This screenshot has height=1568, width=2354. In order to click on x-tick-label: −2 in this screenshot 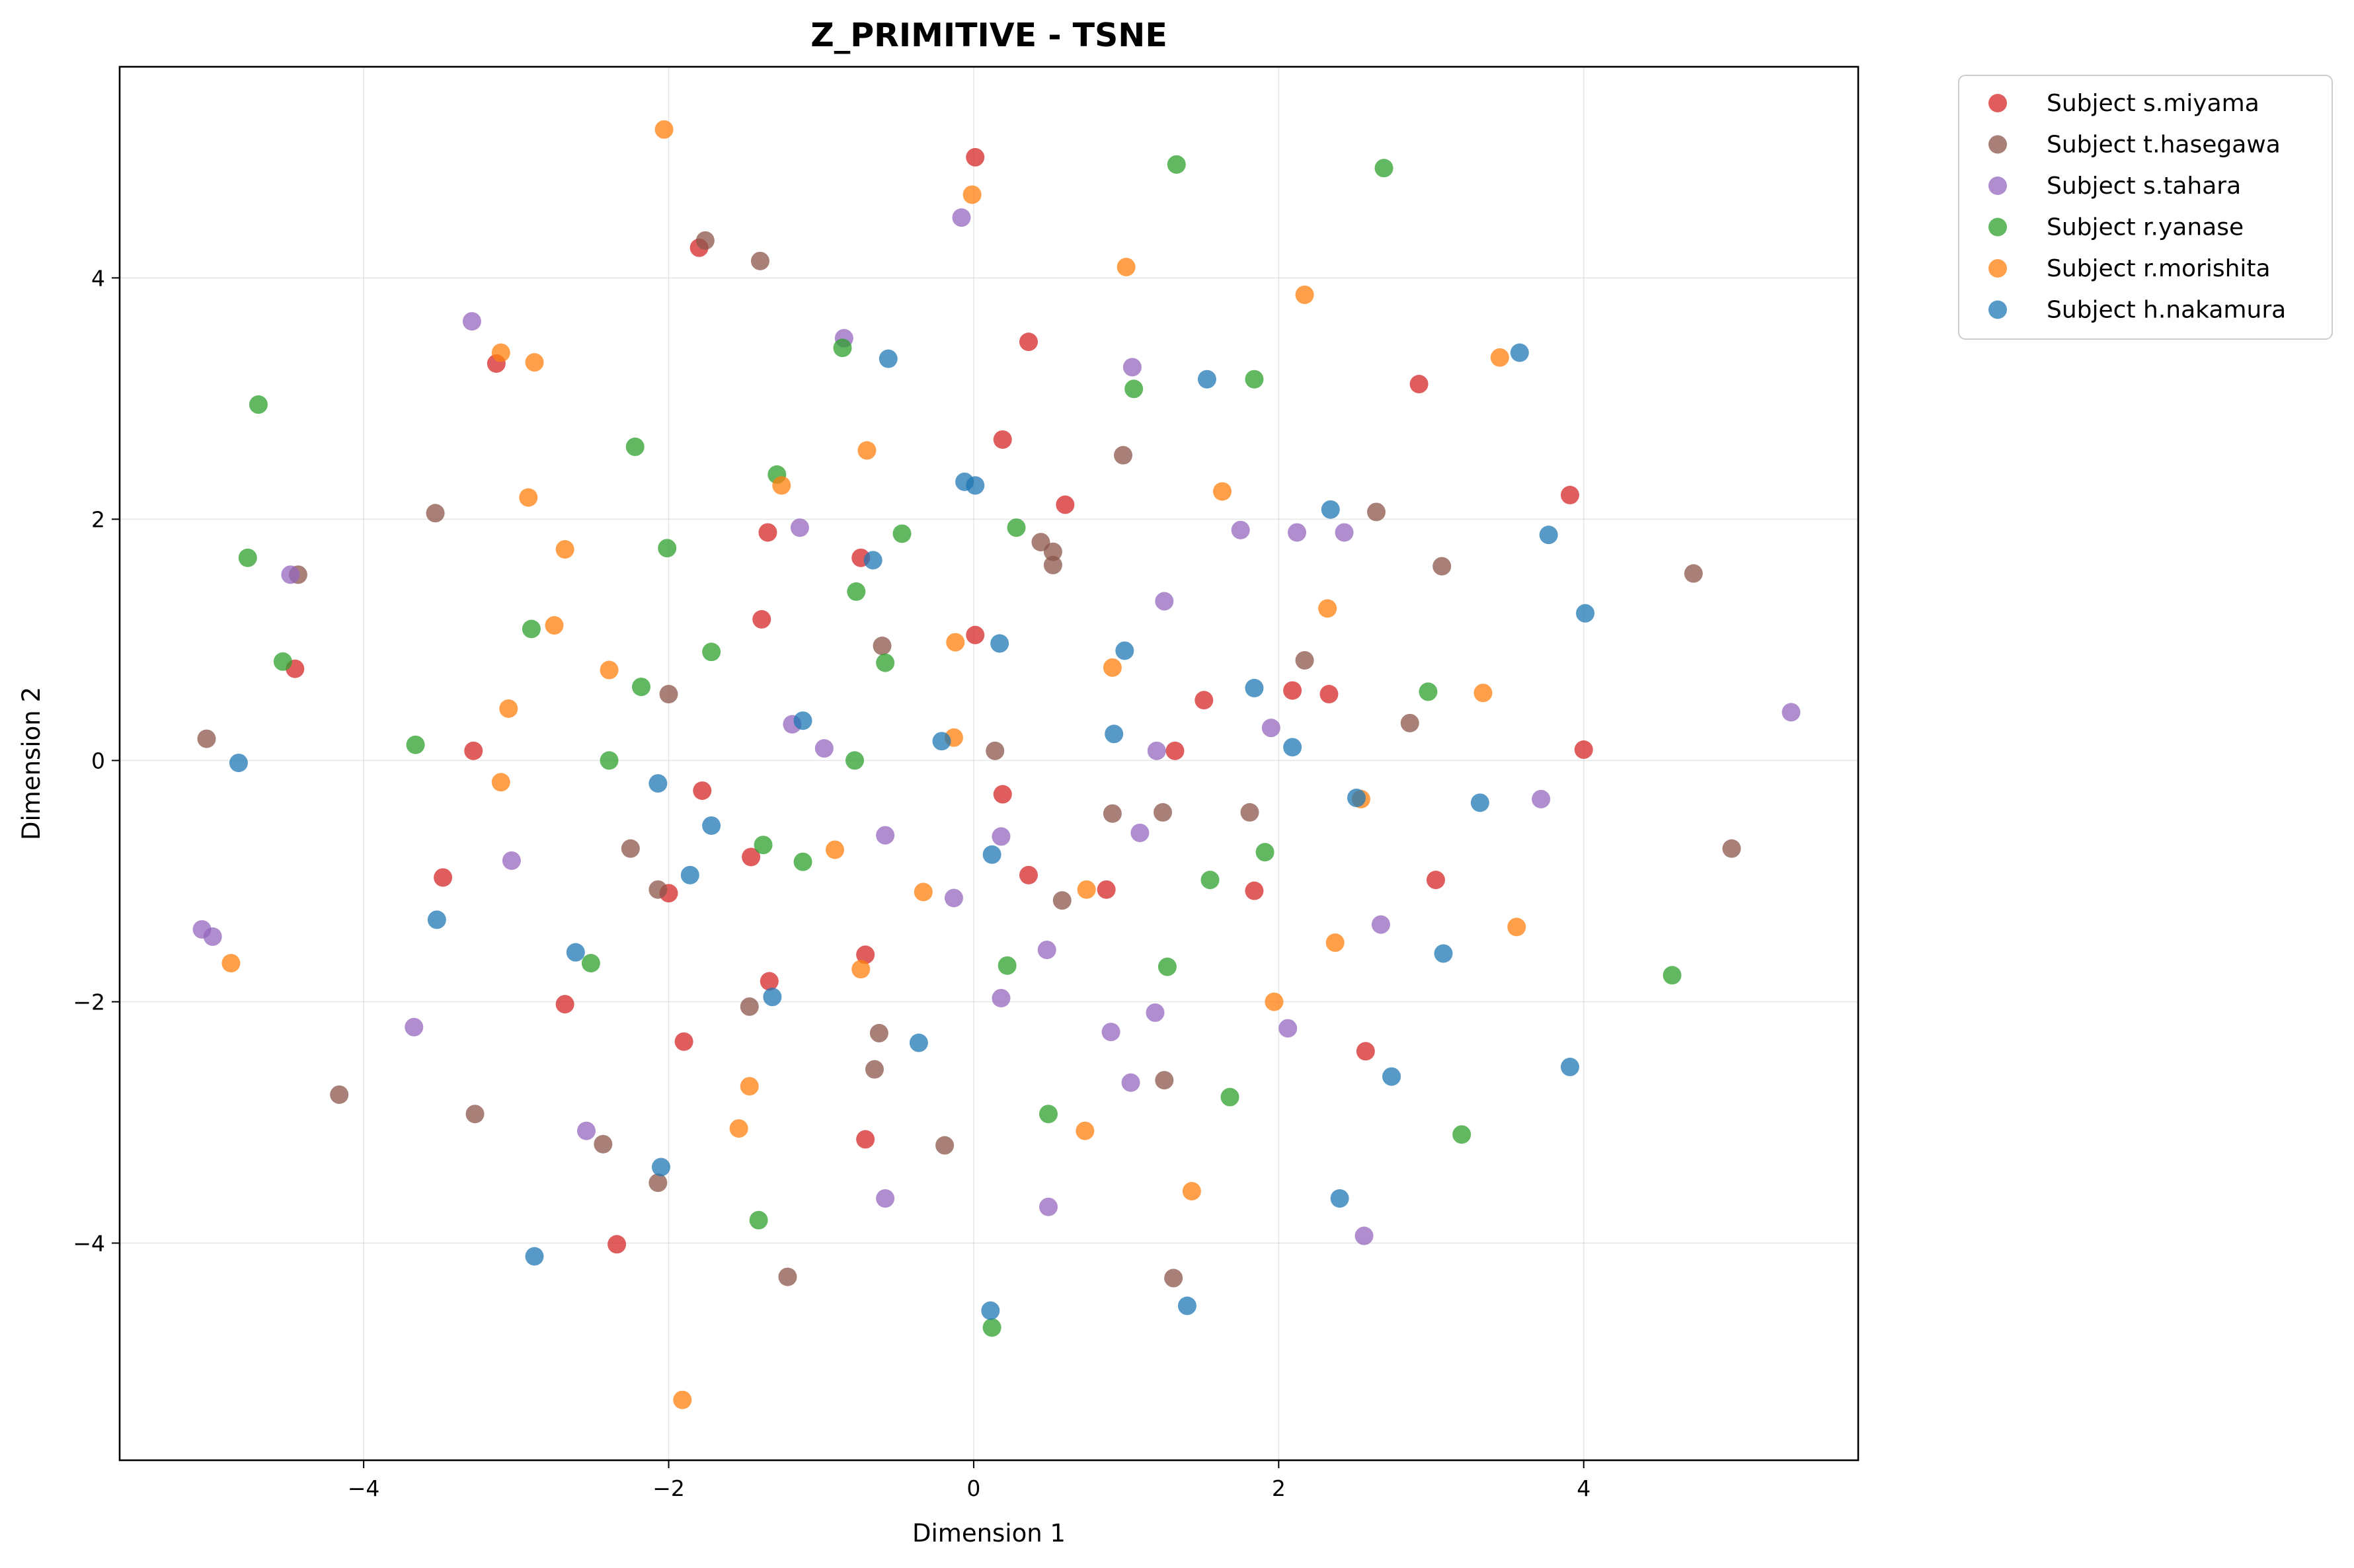, I will do `click(668, 1488)`.